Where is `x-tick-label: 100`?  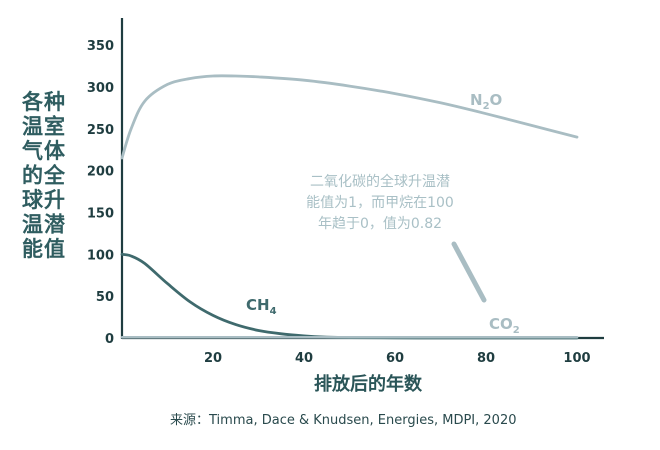
x-tick-label: 100 is located at coordinates (576, 358).